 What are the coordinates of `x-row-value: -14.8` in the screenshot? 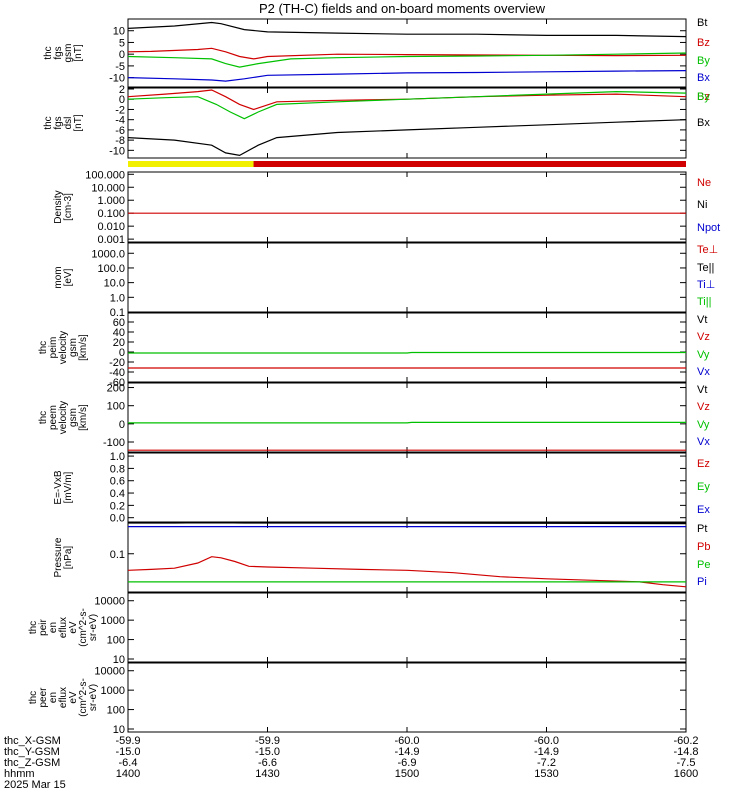 It's located at (685, 752).